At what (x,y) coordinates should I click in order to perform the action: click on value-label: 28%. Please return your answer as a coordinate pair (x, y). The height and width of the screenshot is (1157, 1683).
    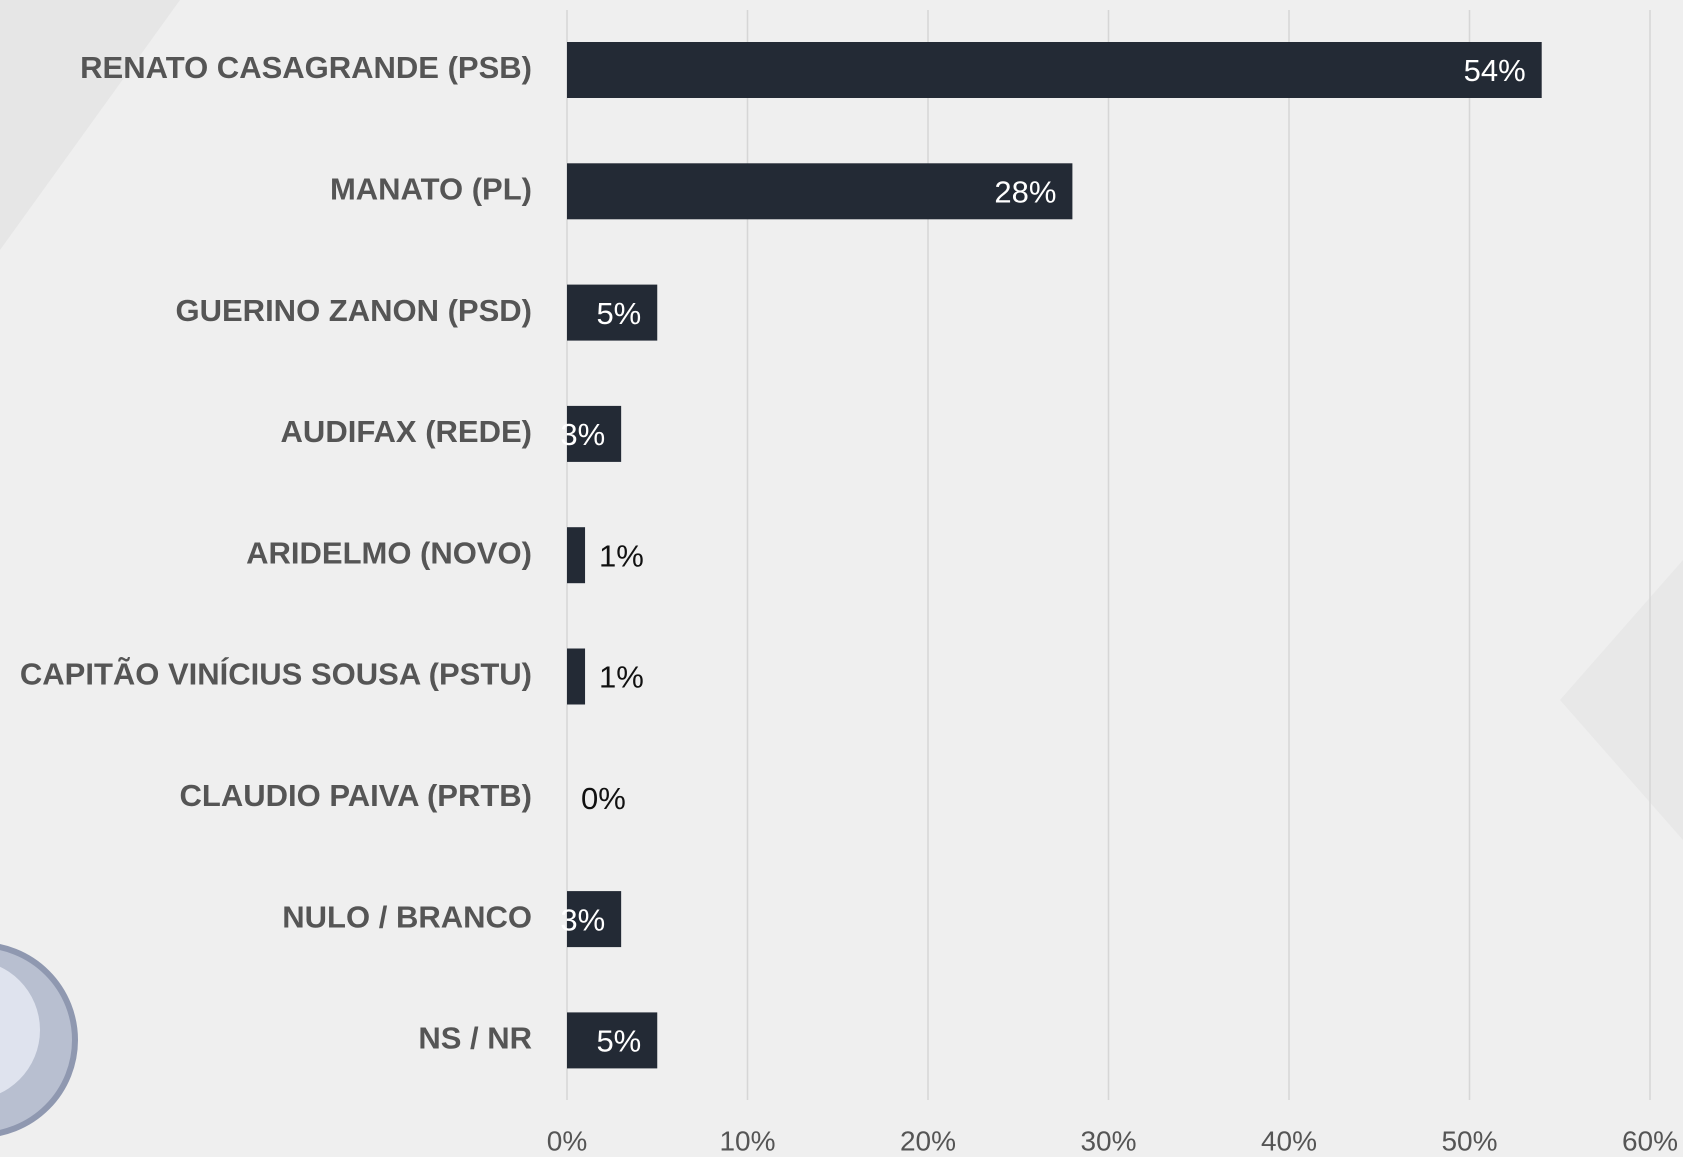
    Looking at the image, I should click on (1025, 191).